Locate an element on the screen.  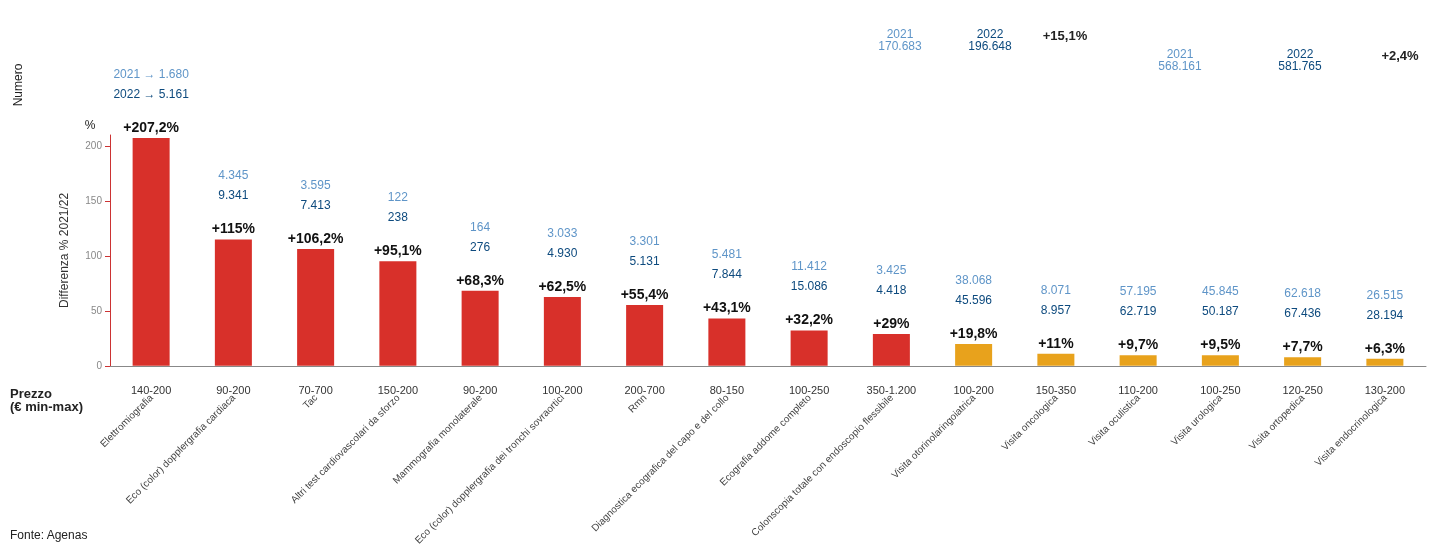
annotation: 67.436 is located at coordinates (1303, 313).